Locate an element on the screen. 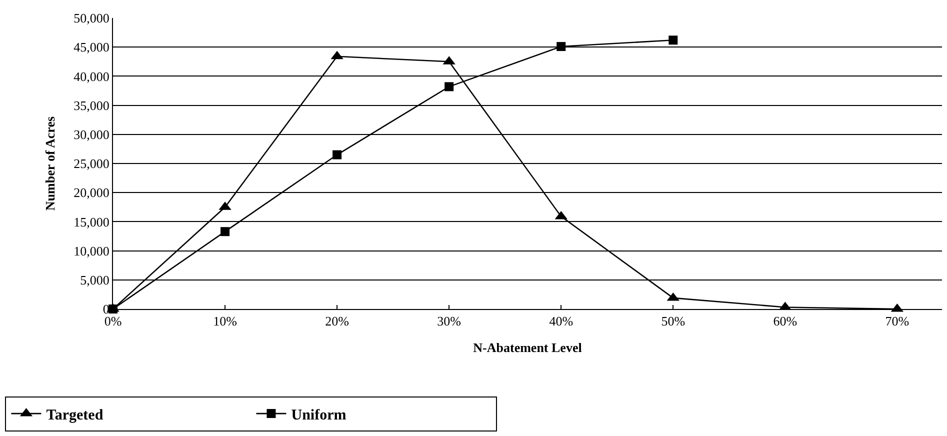  y-tick-label: 35,000 is located at coordinates (92, 105).